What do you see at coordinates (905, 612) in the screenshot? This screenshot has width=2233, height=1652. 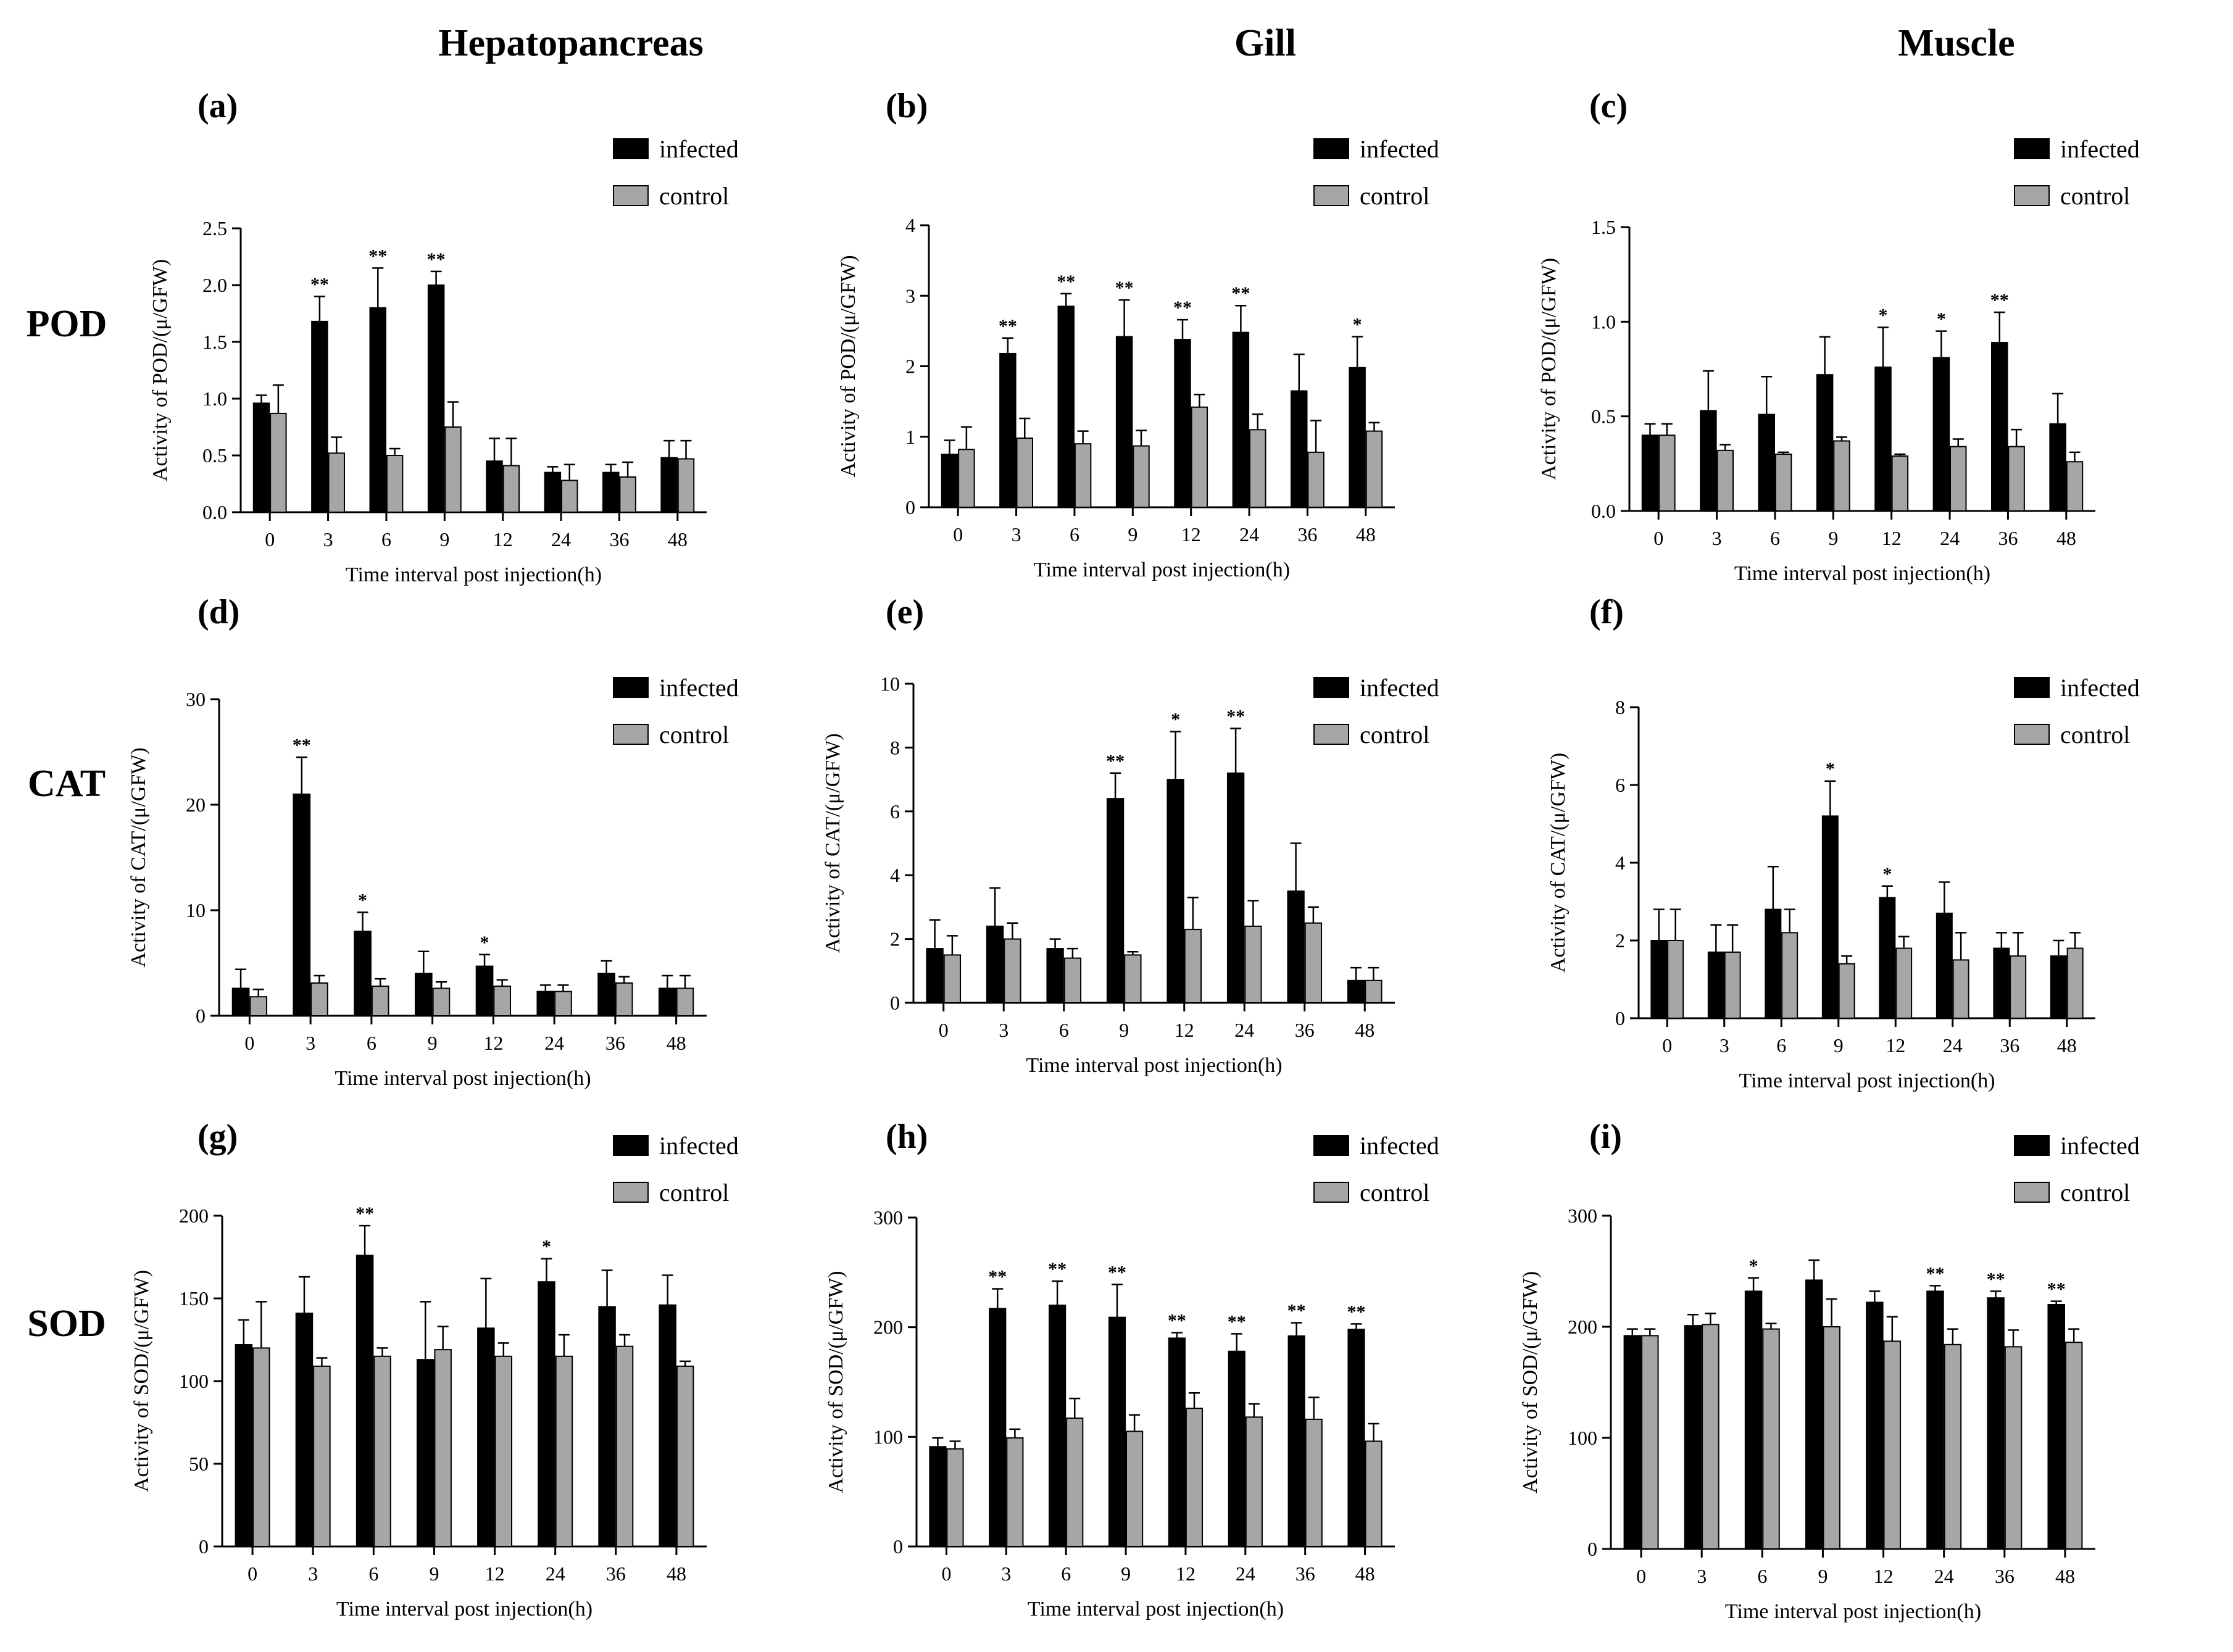 I see `panel-label: (e)` at bounding box center [905, 612].